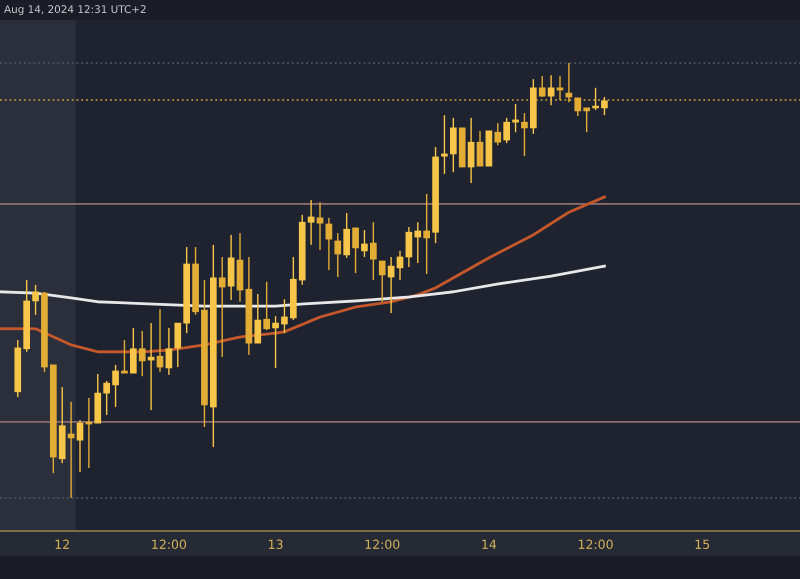 The width and height of the screenshot is (800, 579). Describe the element at coordinates (703, 545) in the screenshot. I see `x-tick-label: 15` at that location.